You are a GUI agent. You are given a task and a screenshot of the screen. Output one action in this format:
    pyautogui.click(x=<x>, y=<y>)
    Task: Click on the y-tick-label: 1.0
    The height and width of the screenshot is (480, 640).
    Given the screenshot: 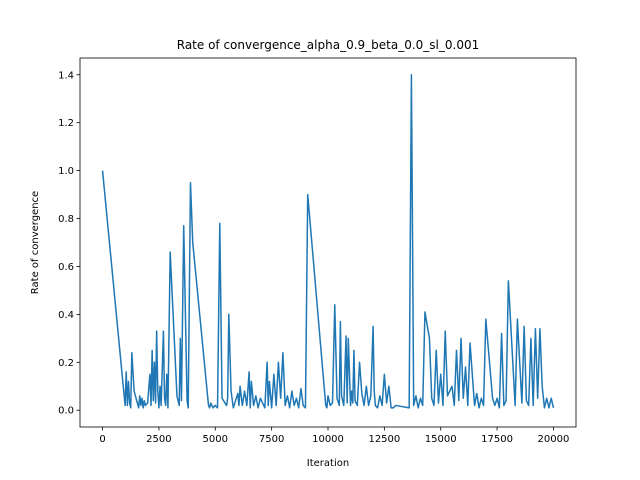 What is the action you would take?
    pyautogui.click(x=66, y=171)
    